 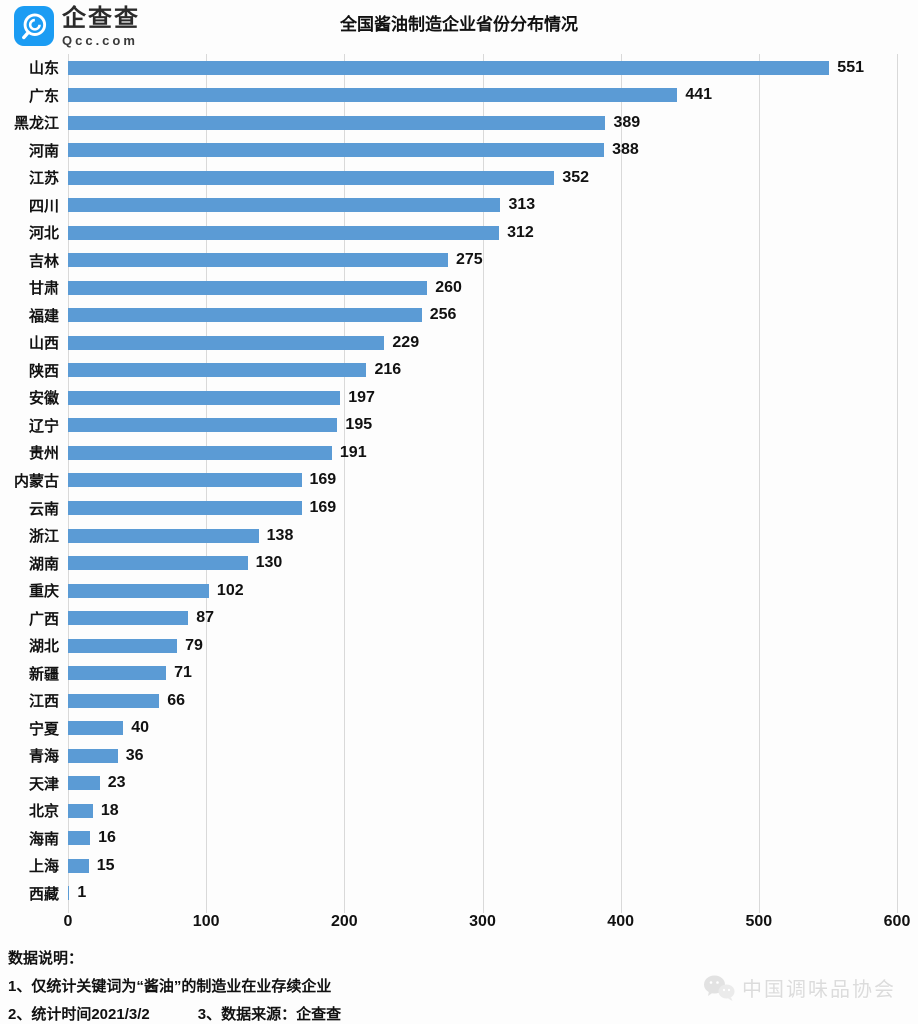 What do you see at coordinates (43, 592) in the screenshot?
I see `province-label: 重庆` at bounding box center [43, 592].